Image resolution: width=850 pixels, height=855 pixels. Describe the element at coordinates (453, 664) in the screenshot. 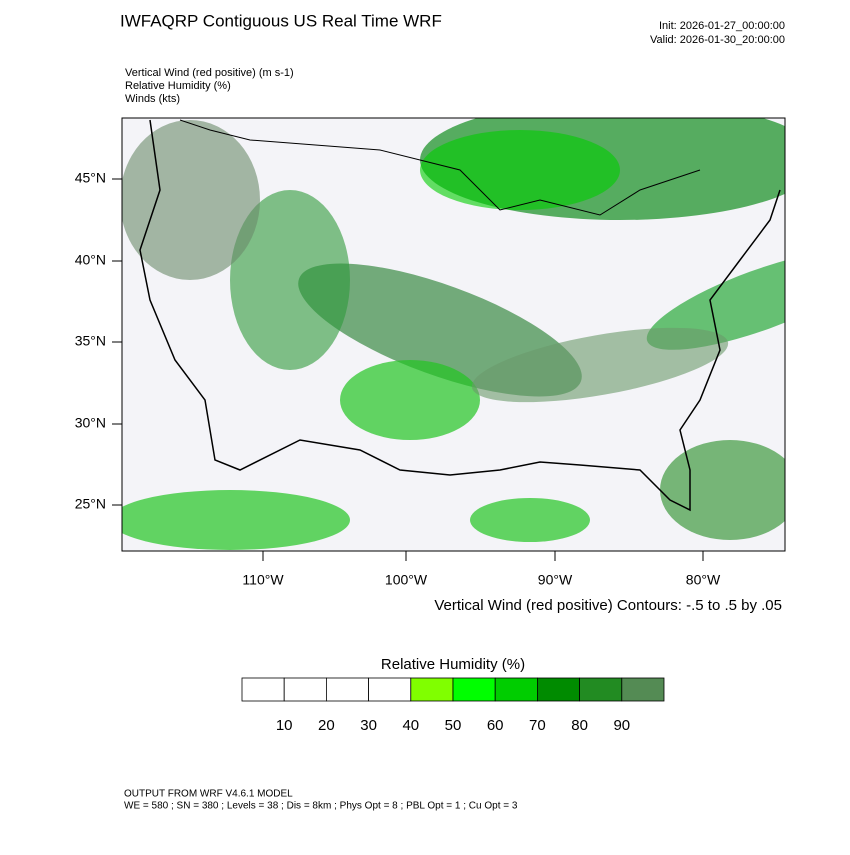

I see `colorbar-title: Relative Humidity (%)` at that location.